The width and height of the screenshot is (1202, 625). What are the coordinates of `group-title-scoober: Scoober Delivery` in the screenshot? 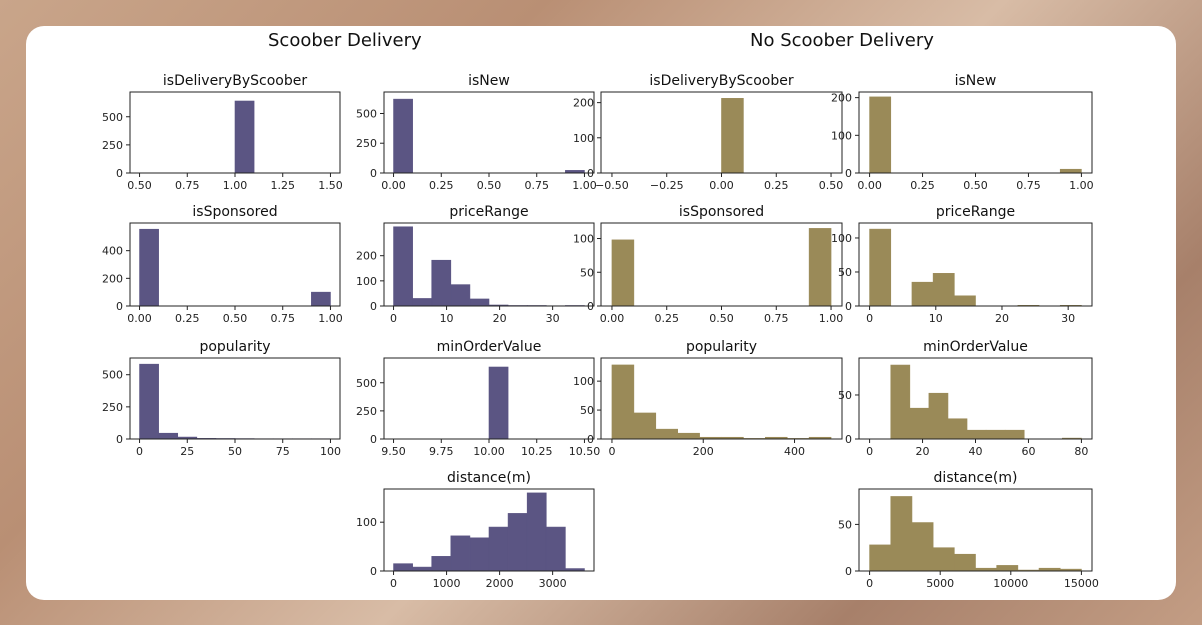 It's located at (345, 40).